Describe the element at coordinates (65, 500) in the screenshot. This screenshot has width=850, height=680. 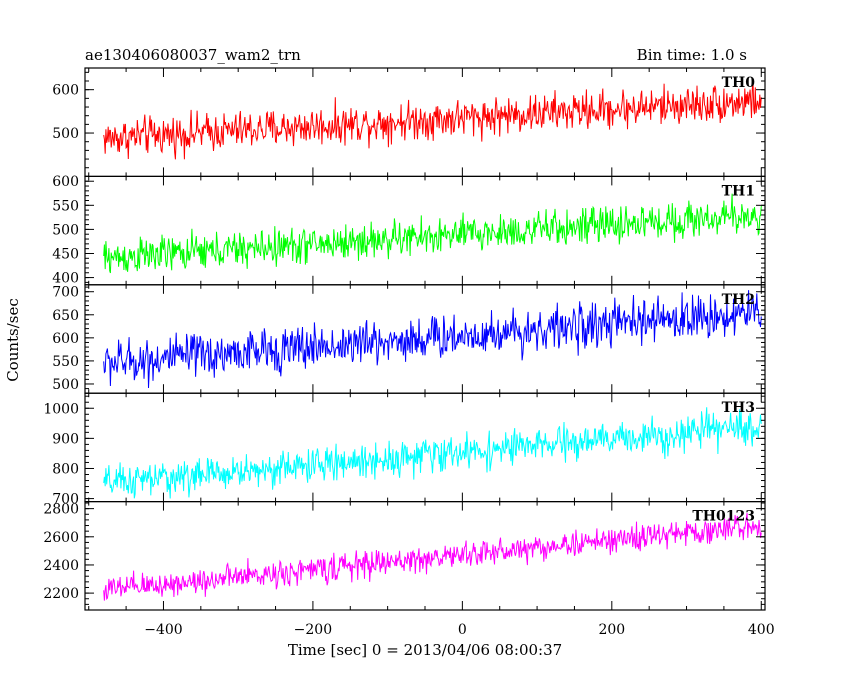
I see `y-tick-label-th3-700: 700` at that location.